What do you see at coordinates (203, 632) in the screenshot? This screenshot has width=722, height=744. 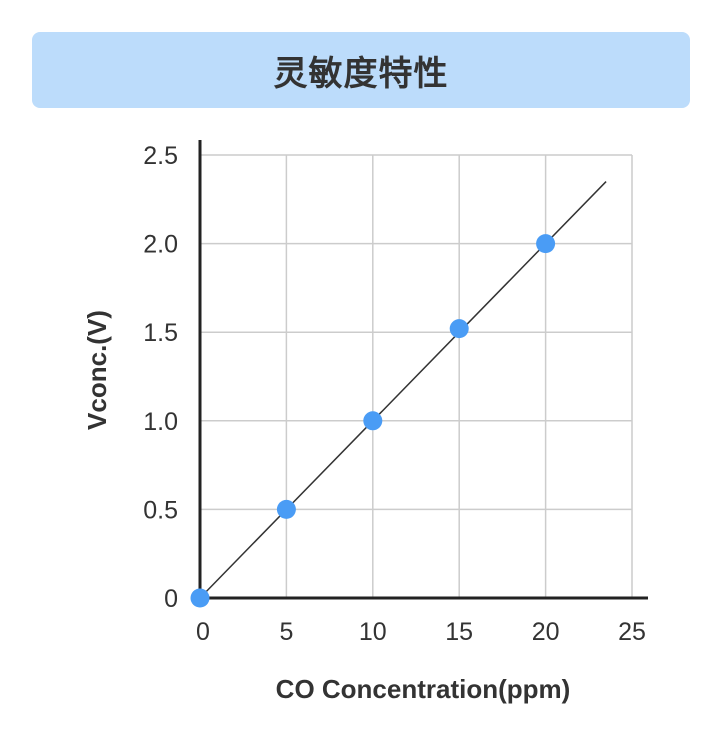 I see `x-tick-label: 0` at bounding box center [203, 632].